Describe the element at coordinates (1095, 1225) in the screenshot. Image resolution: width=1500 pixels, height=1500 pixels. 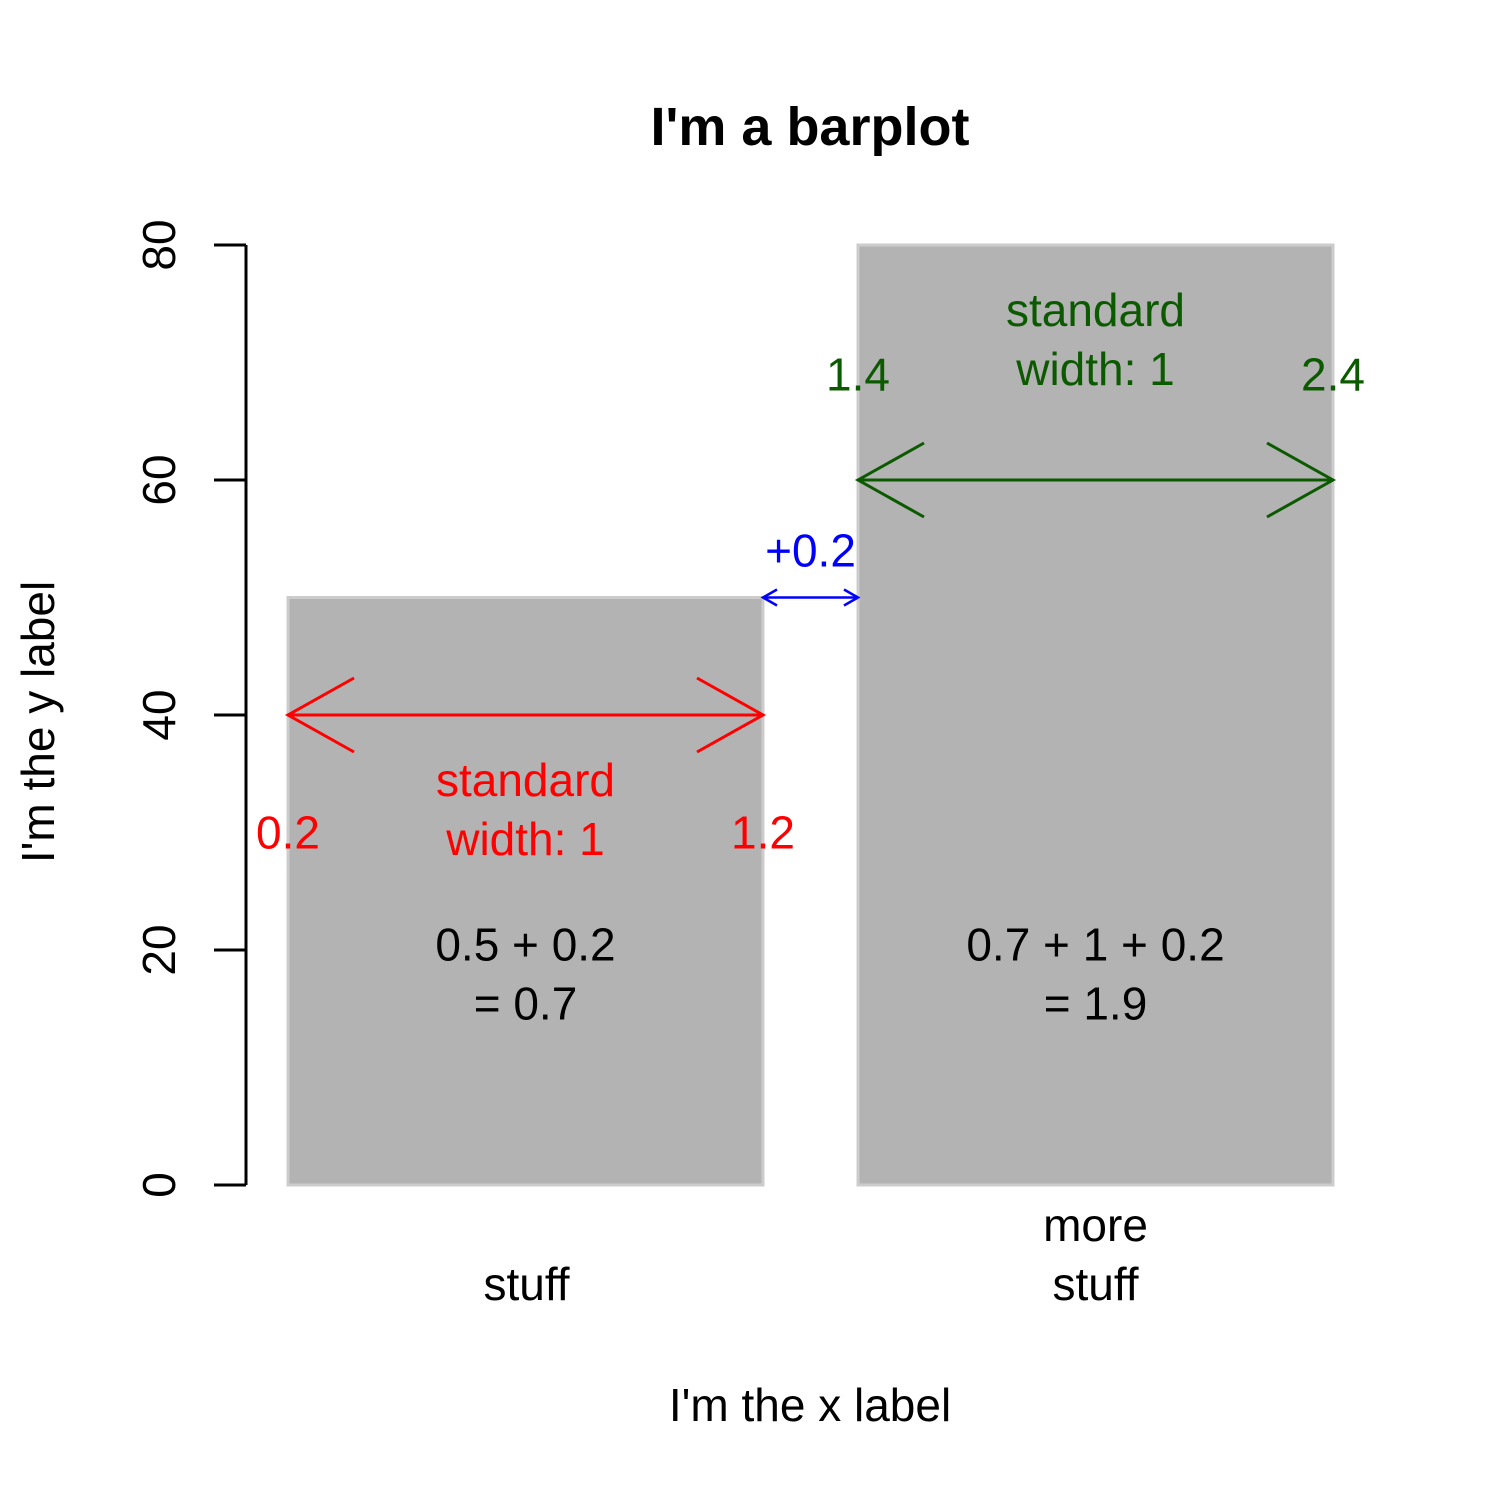
I see `category-label: more` at that location.